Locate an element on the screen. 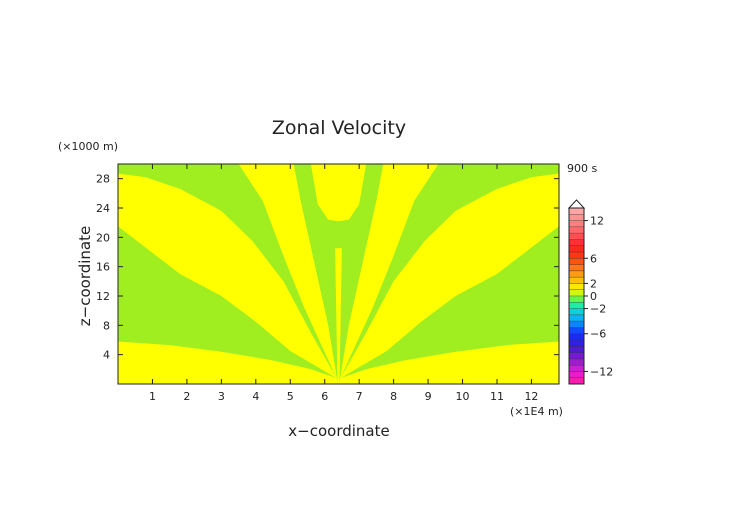  x-tick-label: 7 is located at coordinates (359, 396).